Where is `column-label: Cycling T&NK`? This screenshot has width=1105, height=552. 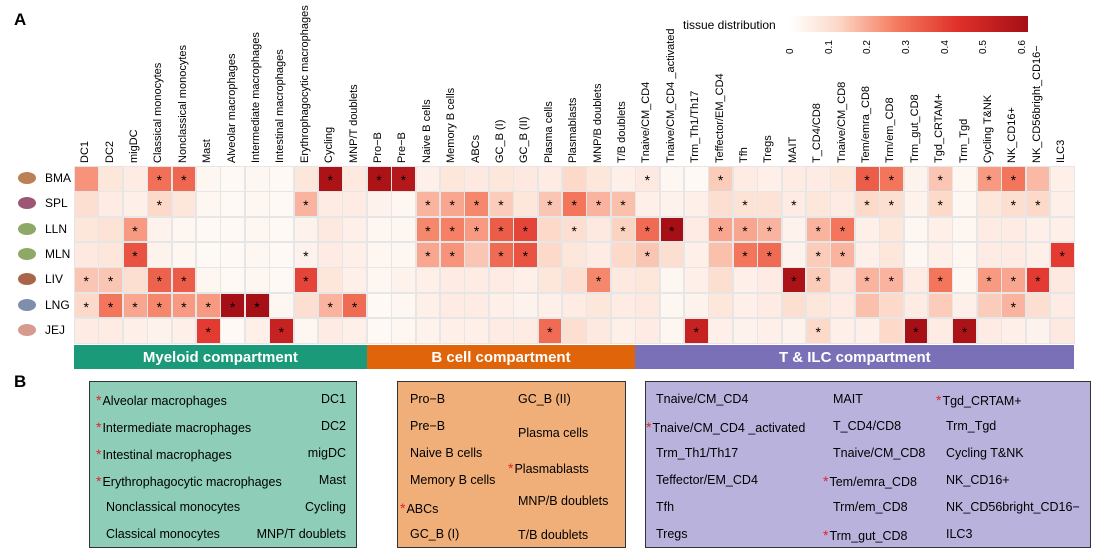 column-label: Cycling T&NK is located at coordinates (988, 128).